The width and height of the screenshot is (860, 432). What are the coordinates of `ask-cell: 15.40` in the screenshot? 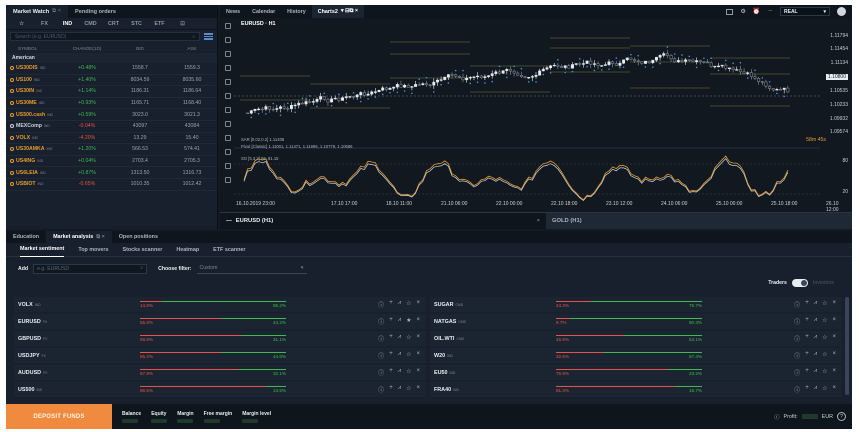 It's located at (192, 137).